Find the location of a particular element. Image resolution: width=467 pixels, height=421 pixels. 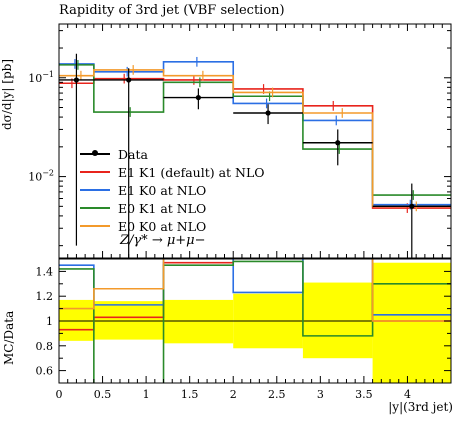

legend-label-e1k0: E1 K0 at NLO is located at coordinates (162, 190).